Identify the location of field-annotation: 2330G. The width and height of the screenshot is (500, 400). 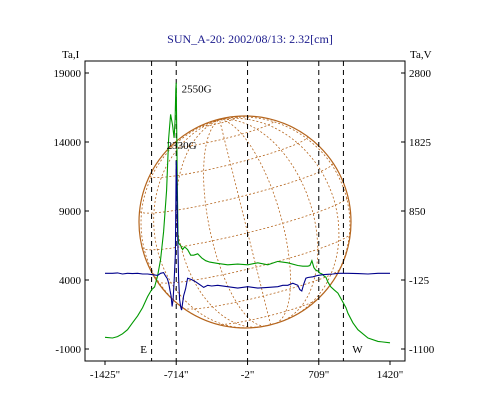
(182, 146).